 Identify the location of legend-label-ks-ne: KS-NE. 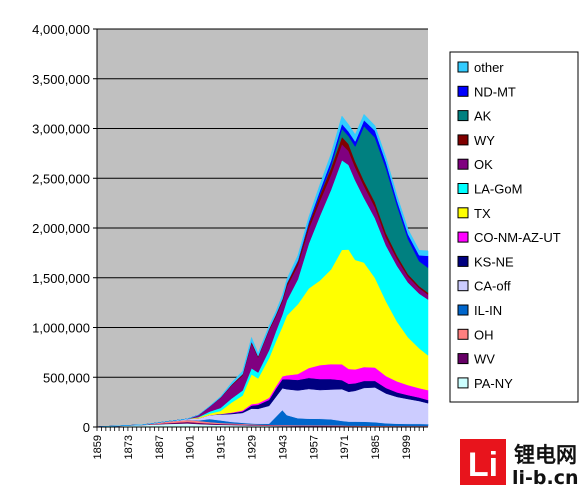
(494, 261).